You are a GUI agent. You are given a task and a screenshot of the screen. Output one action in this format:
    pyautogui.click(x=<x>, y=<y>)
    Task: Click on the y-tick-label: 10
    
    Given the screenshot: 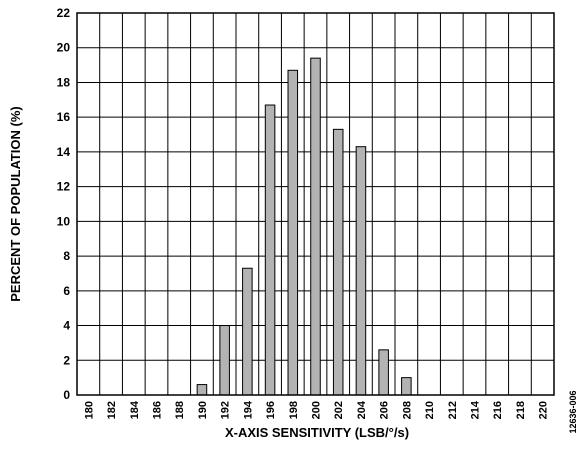 What is the action you would take?
    pyautogui.click(x=64, y=221)
    